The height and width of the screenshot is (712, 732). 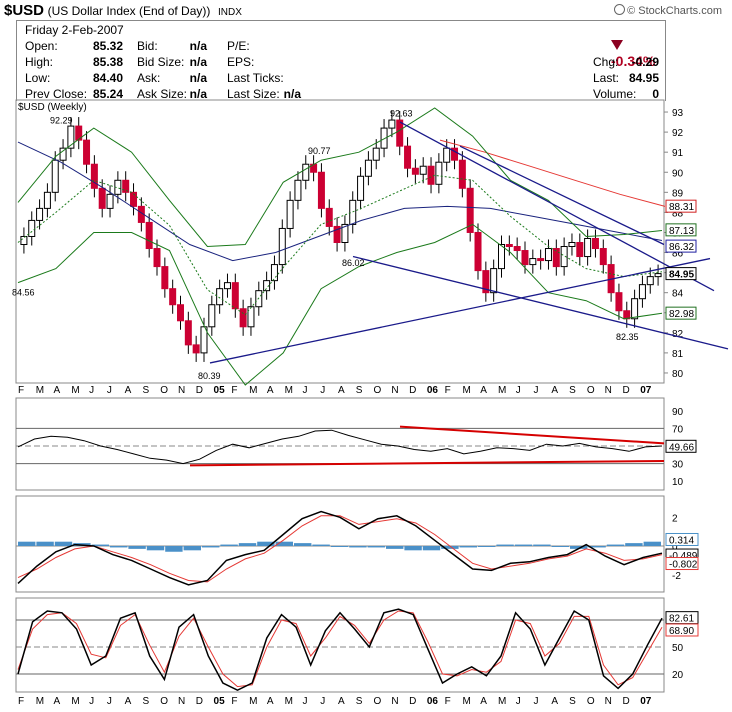 What do you see at coordinates (590, 701) in the screenshot?
I see `x-axis-label: O` at bounding box center [590, 701].